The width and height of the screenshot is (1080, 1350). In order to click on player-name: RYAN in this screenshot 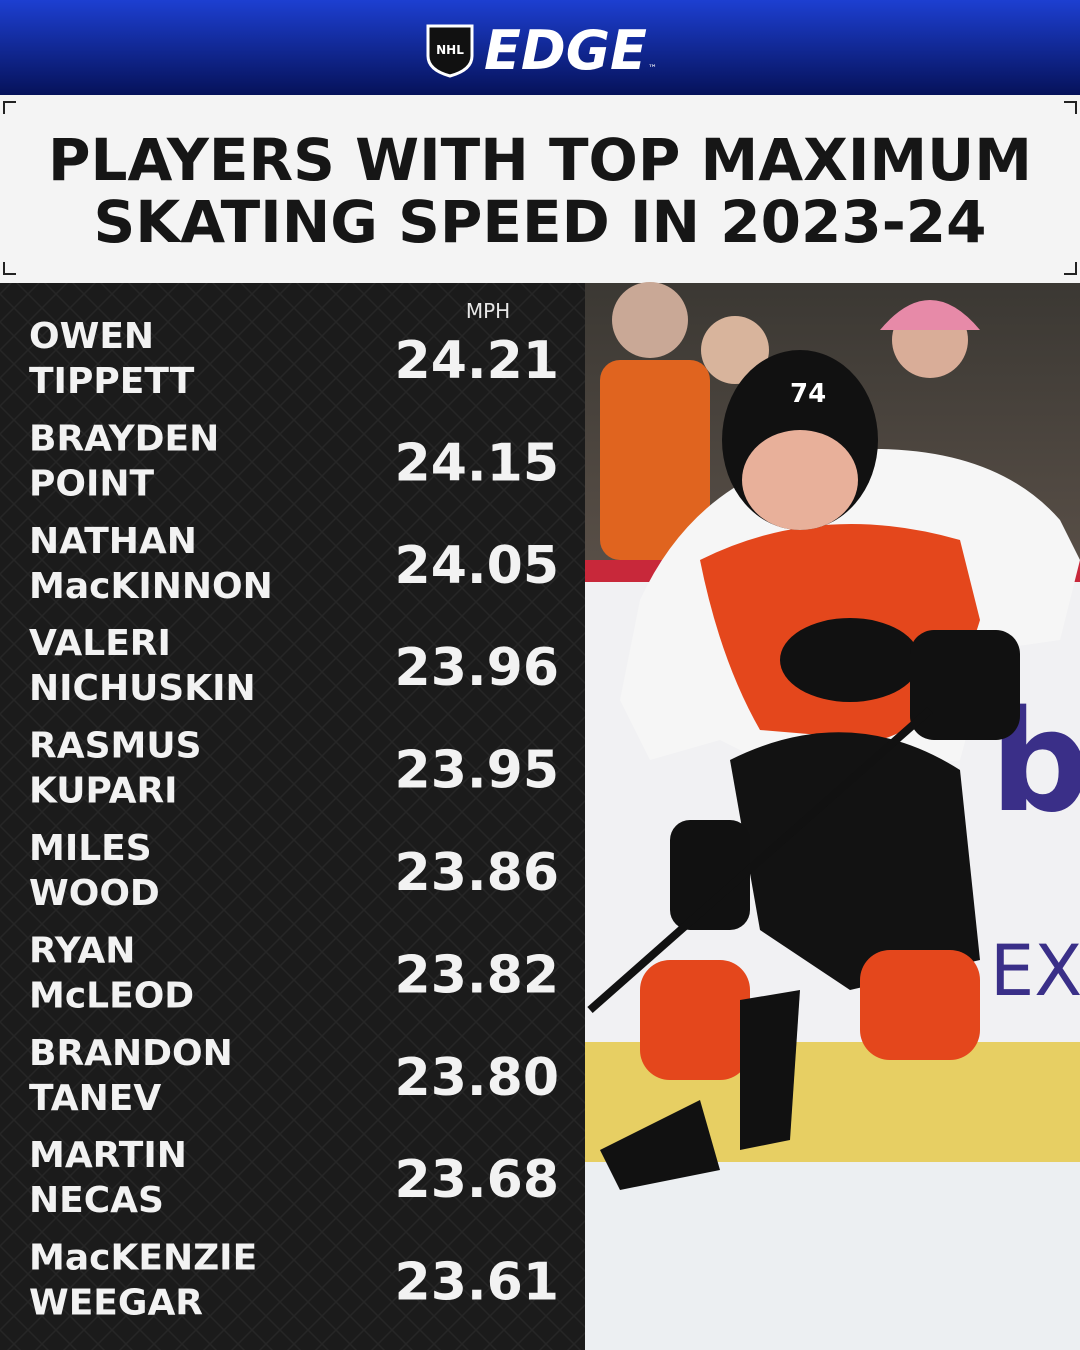, I will do `click(82, 950)`.